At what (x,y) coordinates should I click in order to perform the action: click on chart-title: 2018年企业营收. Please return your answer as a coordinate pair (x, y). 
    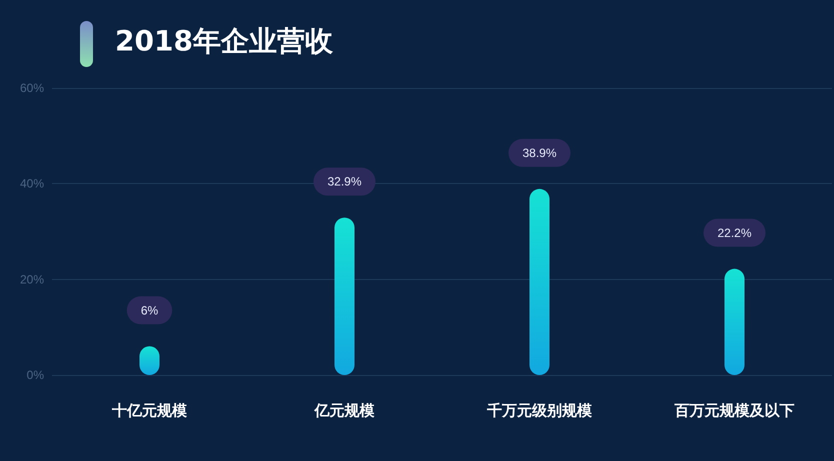
    Looking at the image, I should click on (224, 41).